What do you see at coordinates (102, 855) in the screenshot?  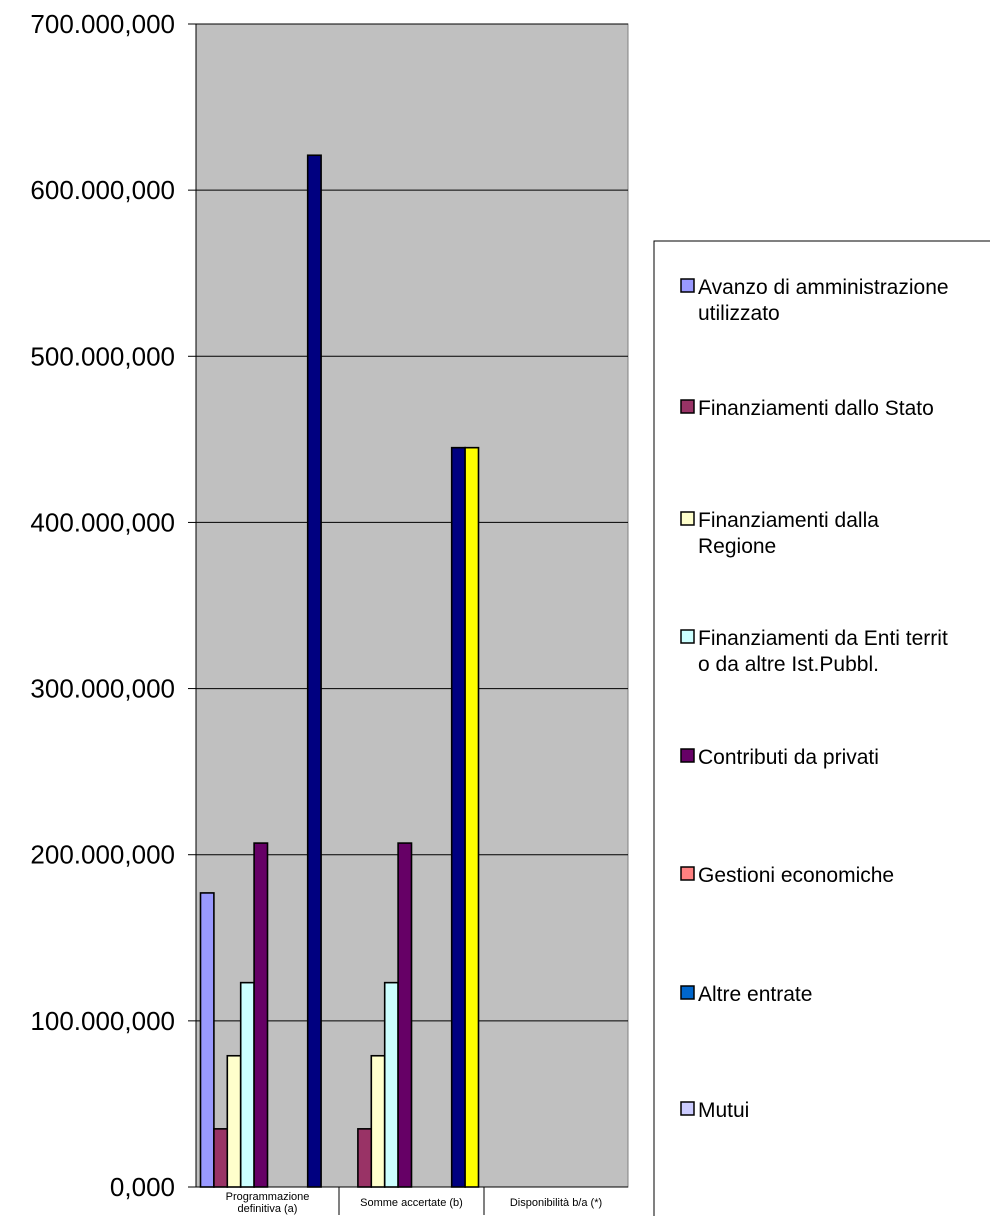 I see `y-tick-label: 200.000,000` at bounding box center [102, 855].